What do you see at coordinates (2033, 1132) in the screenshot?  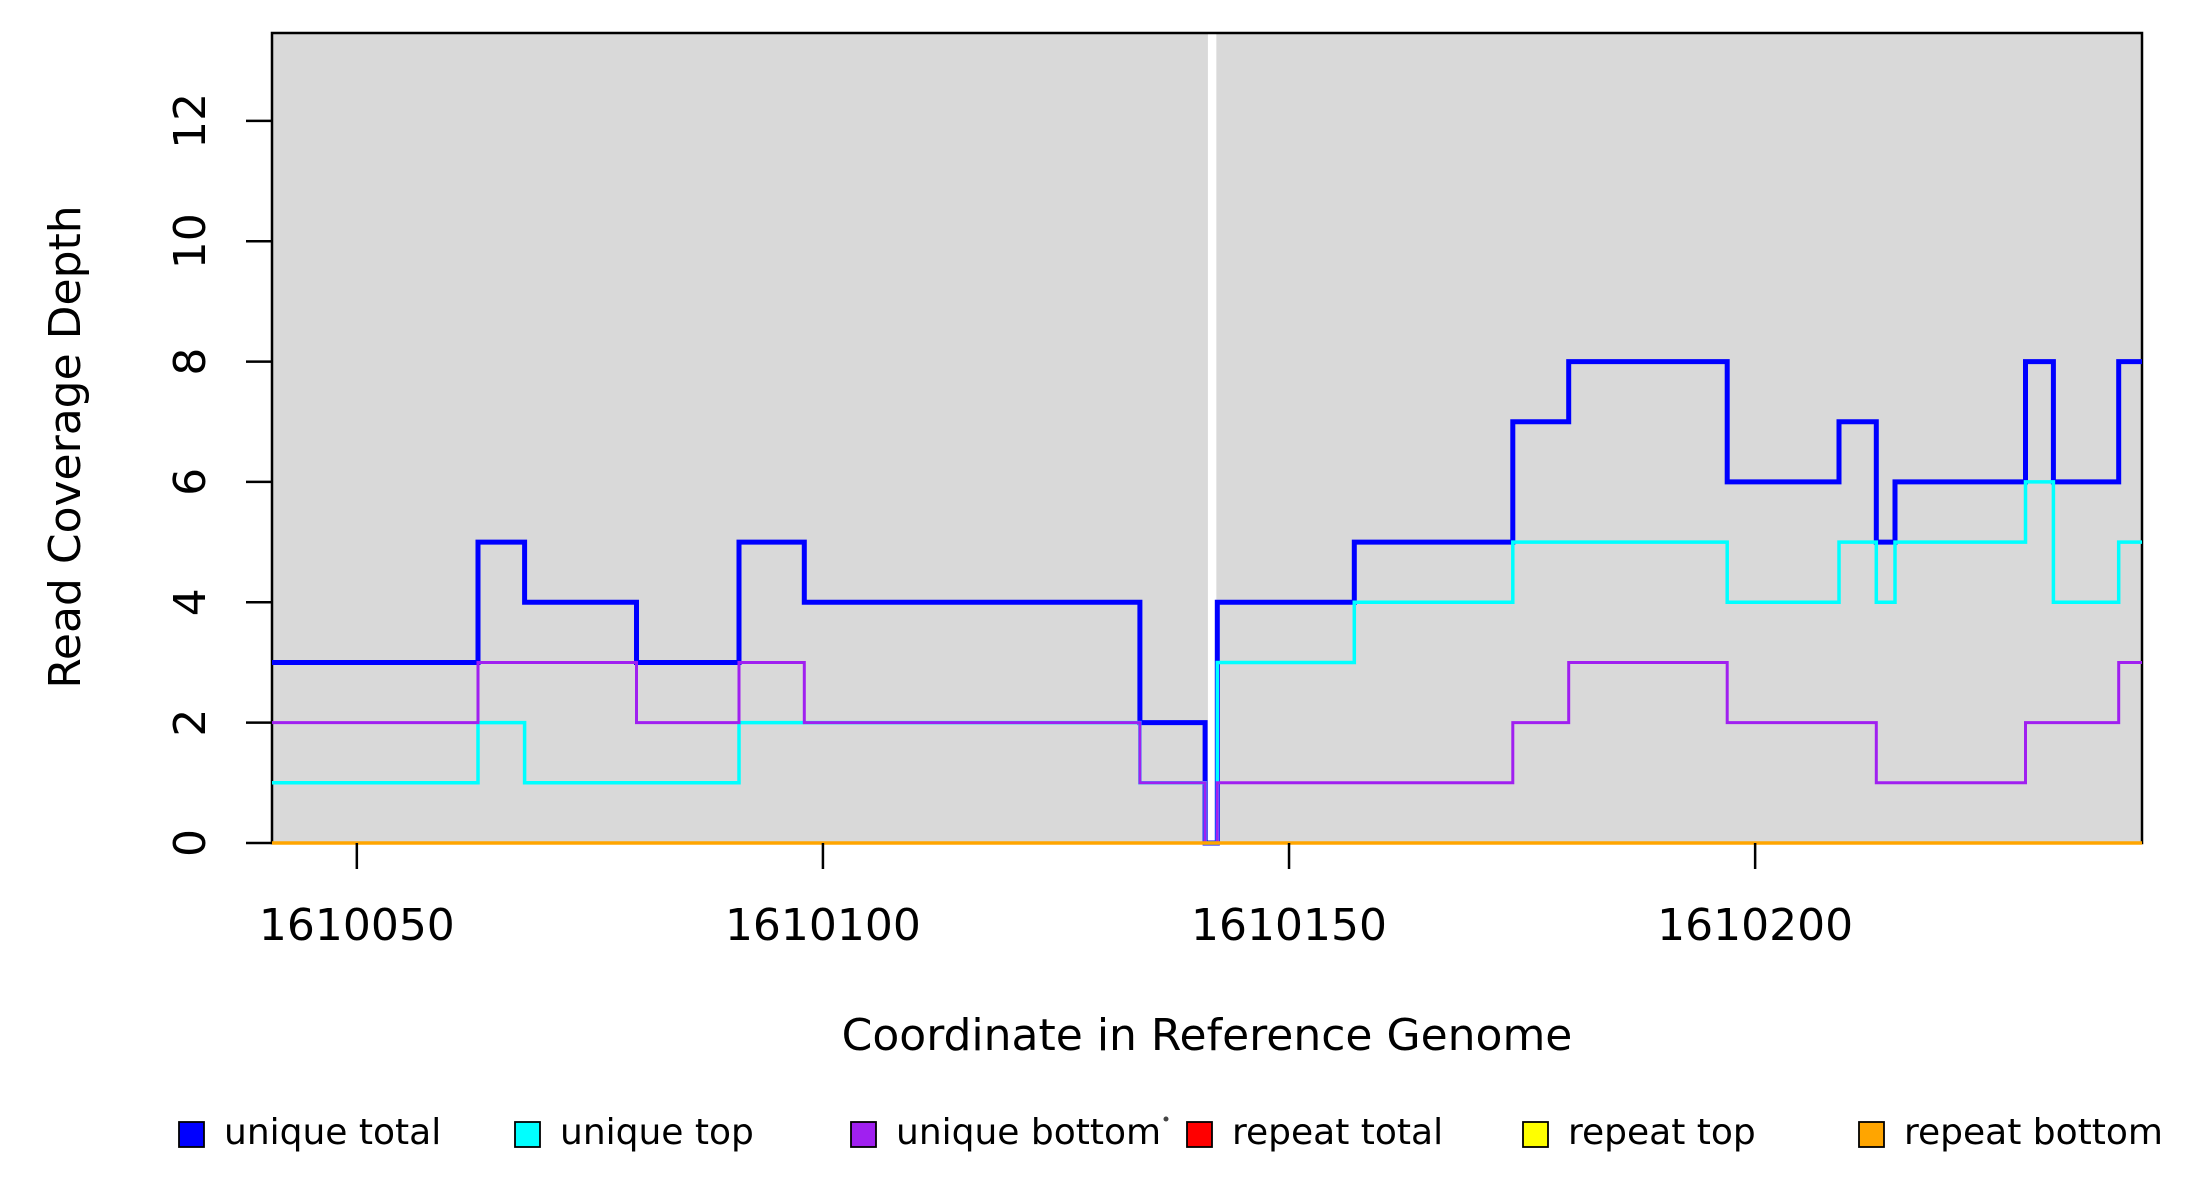 I see `legend-label: repeat bottom` at bounding box center [2033, 1132].